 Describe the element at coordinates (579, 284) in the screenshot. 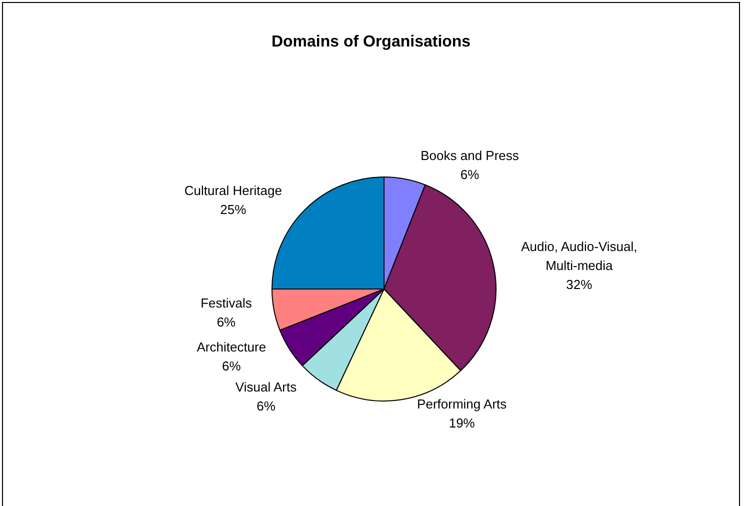

I see `data-label: 32%` at that location.